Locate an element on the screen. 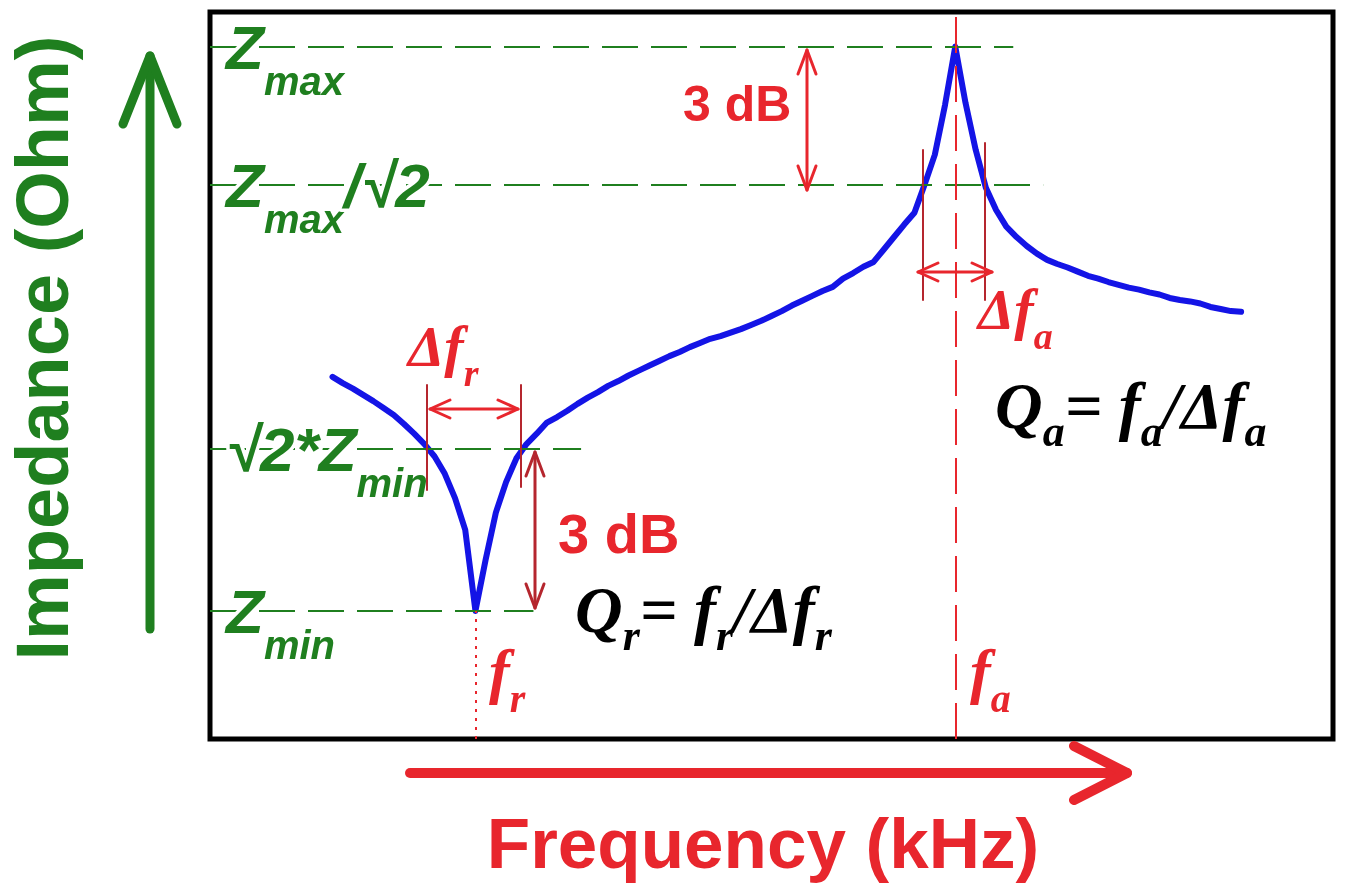 This screenshot has width=1347, height=889. annotation: f$_{a}$ is located at coordinates (990, 679).